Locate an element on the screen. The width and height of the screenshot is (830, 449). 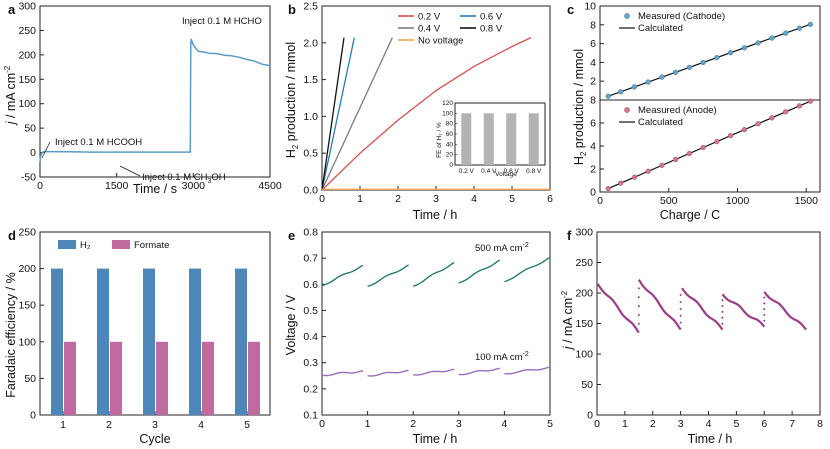
panel-b-xtick-label-5: 5 is located at coordinates (512, 199).